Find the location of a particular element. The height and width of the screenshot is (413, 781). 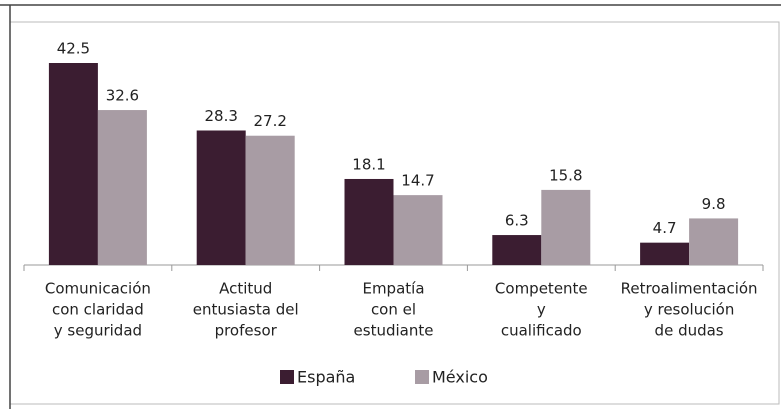

x-tick-label: de dudas is located at coordinates (689, 331).